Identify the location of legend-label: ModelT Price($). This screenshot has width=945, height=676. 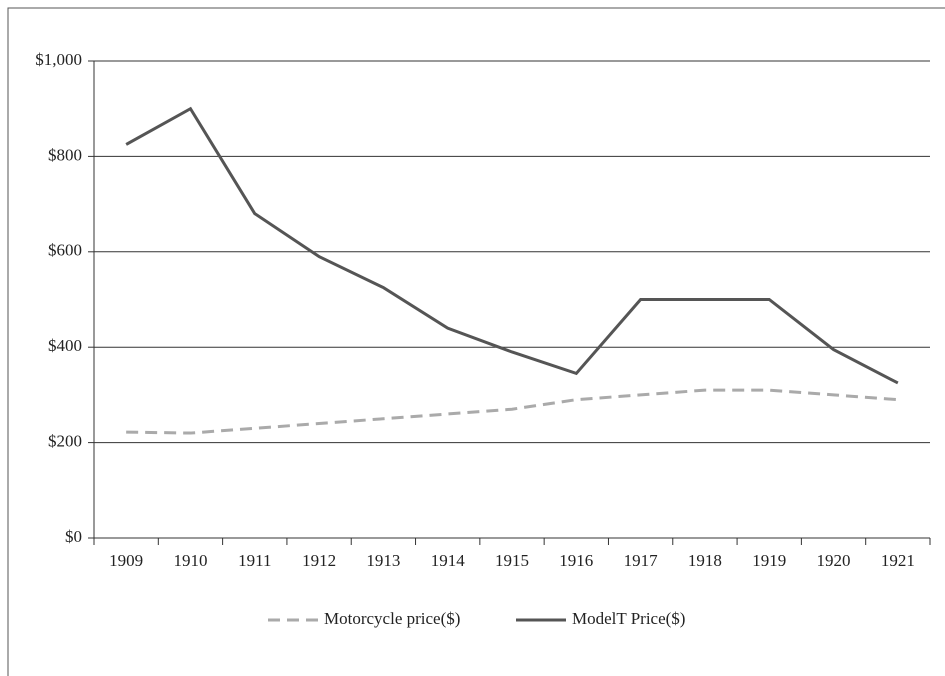
(628, 618).